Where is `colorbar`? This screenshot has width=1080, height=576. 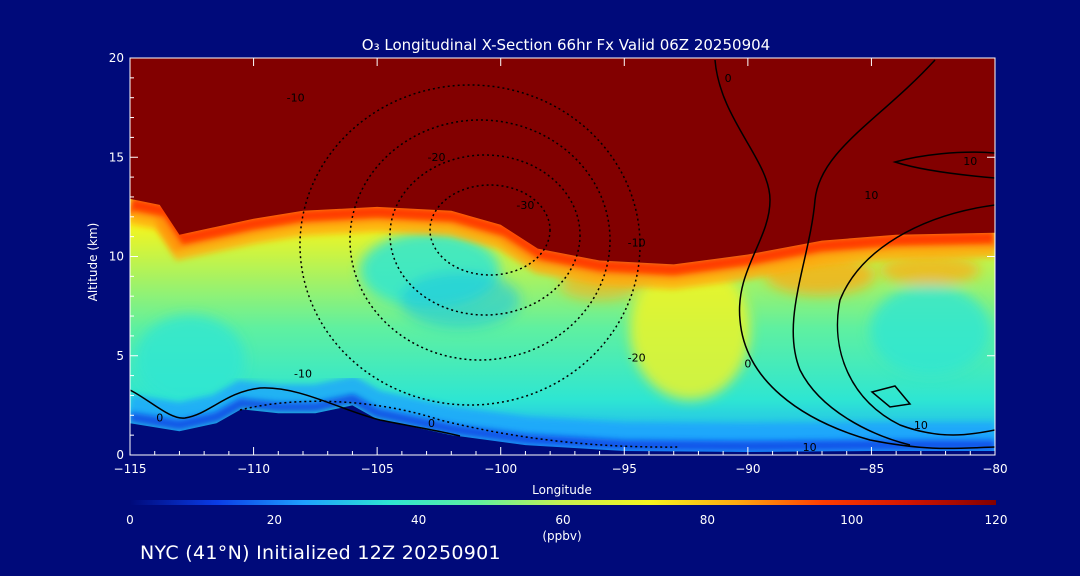
colorbar is located at coordinates (563, 502).